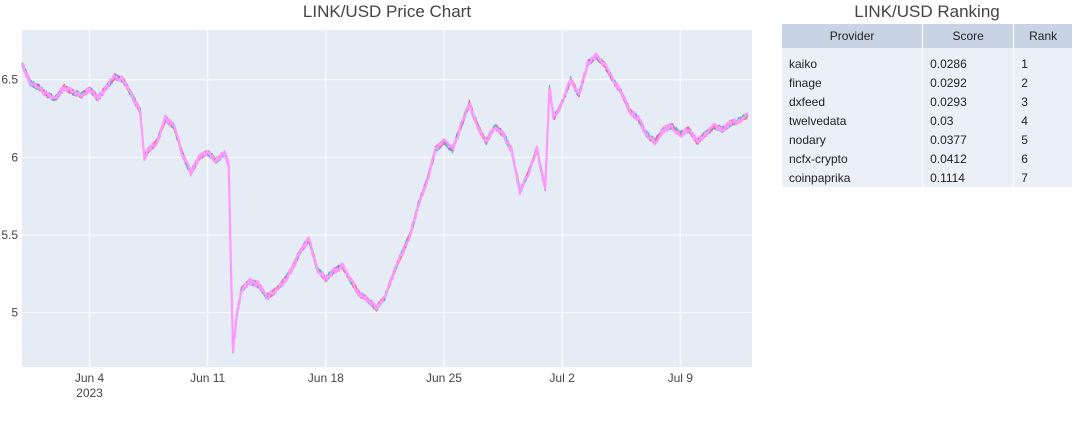 This screenshot has height=428, width=1083. I want to click on x-tick-label: Jun 18, so click(326, 378).